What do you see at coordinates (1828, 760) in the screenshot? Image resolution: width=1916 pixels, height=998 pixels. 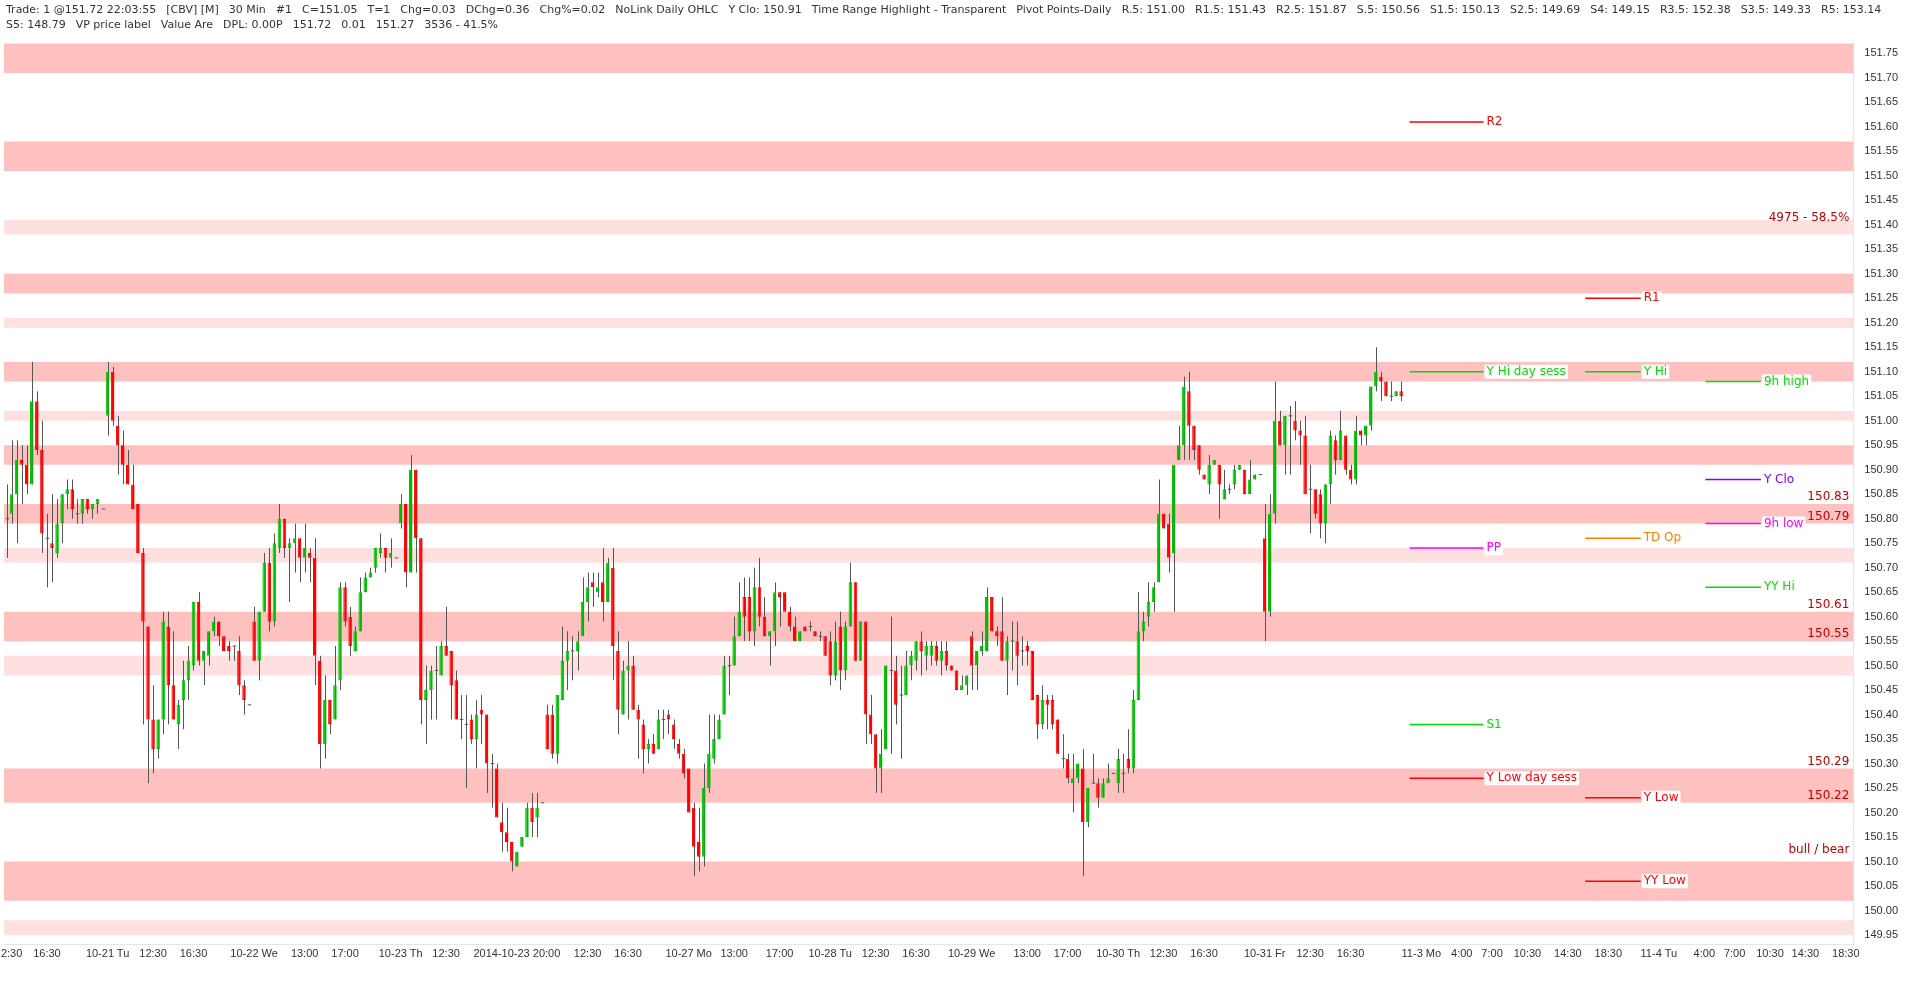 I see `annotation: 150.29` at bounding box center [1828, 760].